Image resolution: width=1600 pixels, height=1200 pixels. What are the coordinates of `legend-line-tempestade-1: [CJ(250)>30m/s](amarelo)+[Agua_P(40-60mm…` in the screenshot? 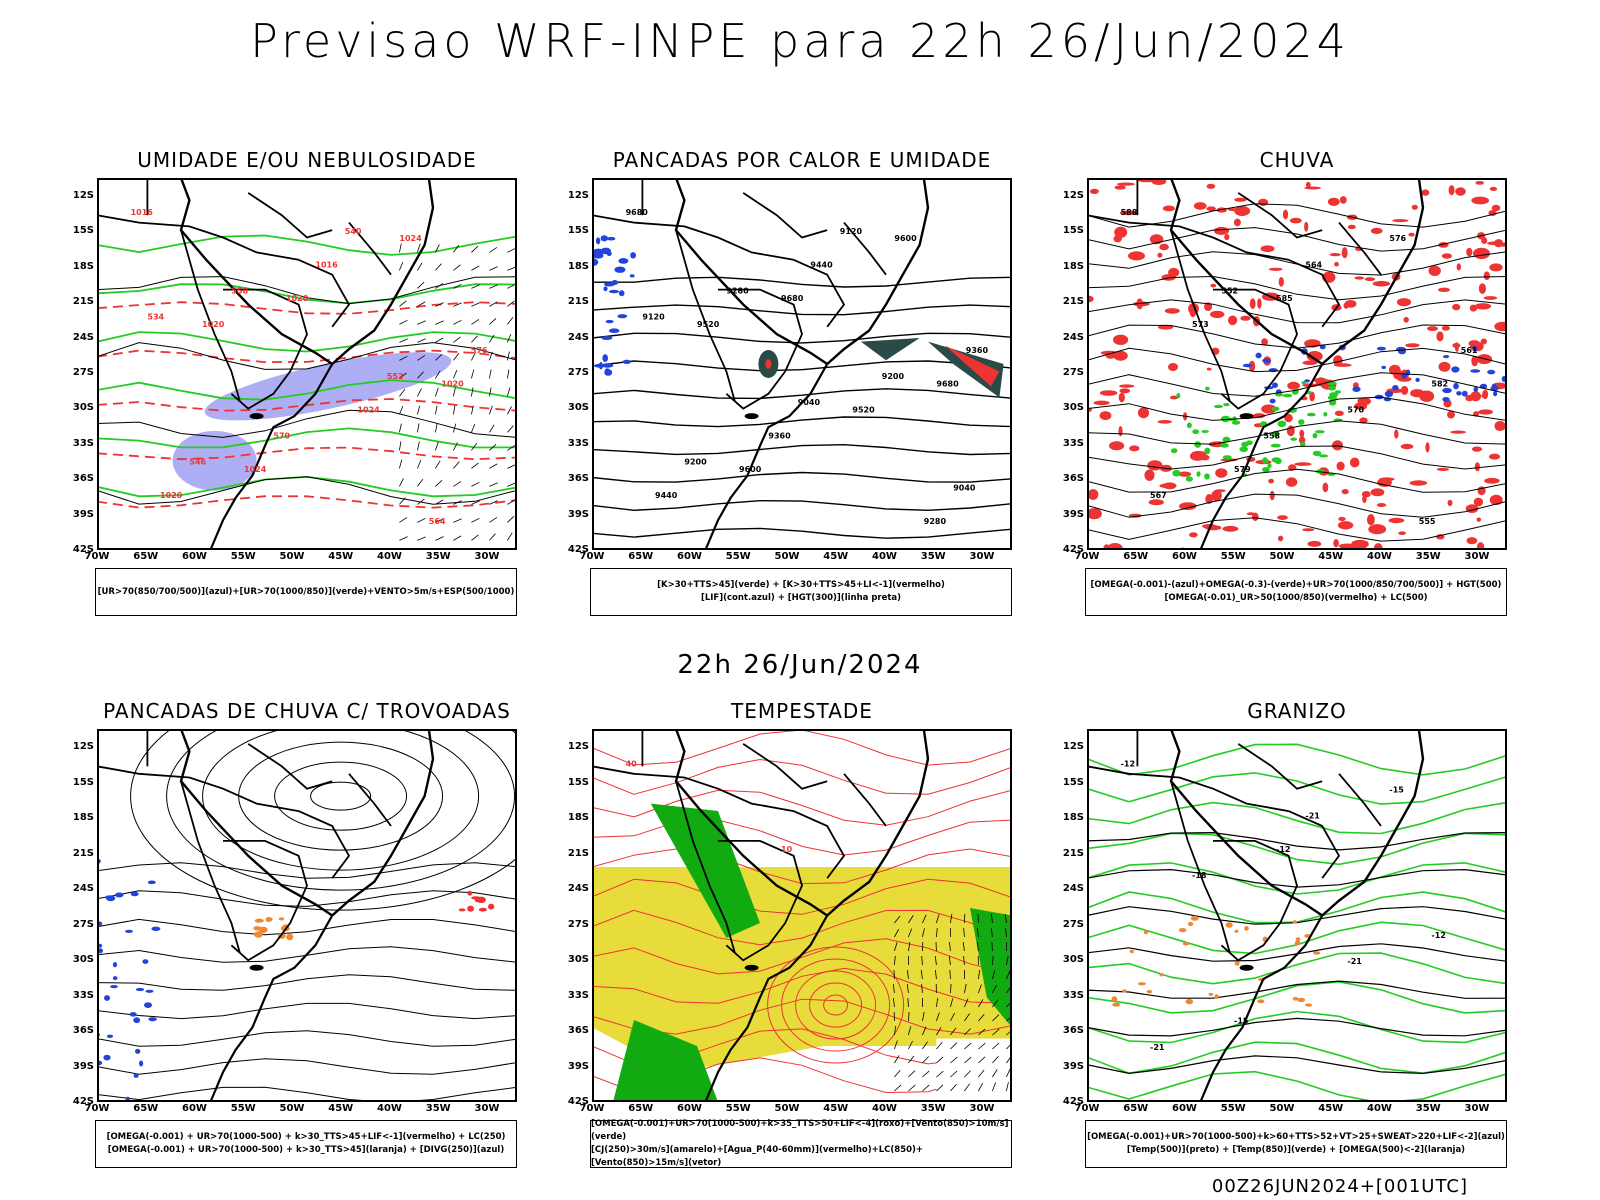 It's located at (757, 1156).